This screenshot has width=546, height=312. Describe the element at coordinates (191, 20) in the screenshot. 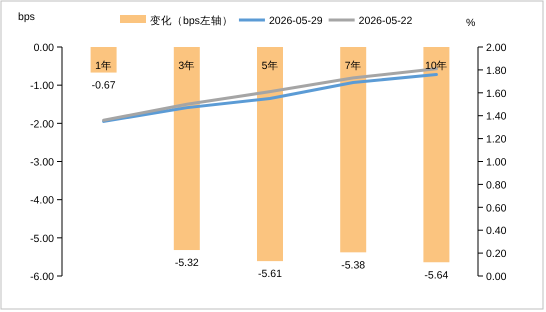

I see `legend-label: 变化（bps左轴）` at that location.